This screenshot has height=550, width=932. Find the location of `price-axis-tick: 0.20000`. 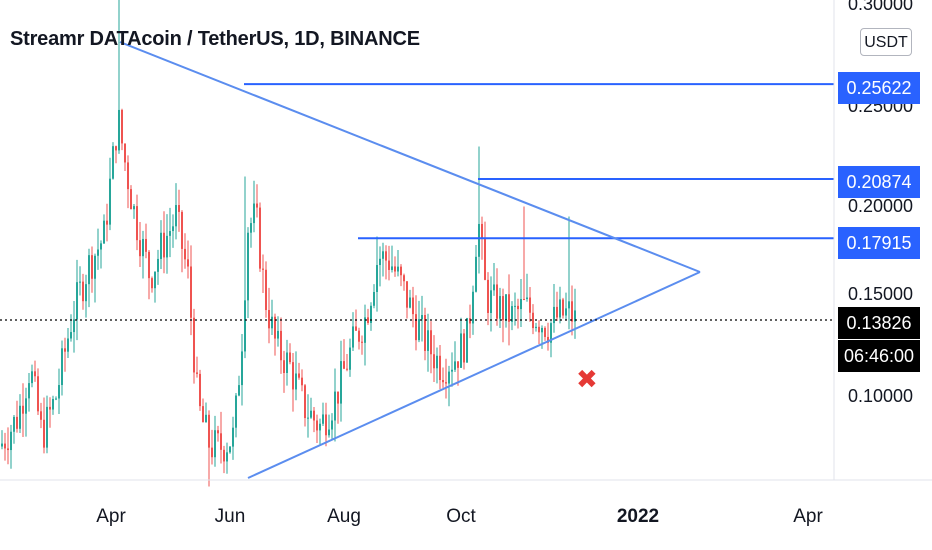

price-axis-tick: 0.20000 is located at coordinates (881, 206).